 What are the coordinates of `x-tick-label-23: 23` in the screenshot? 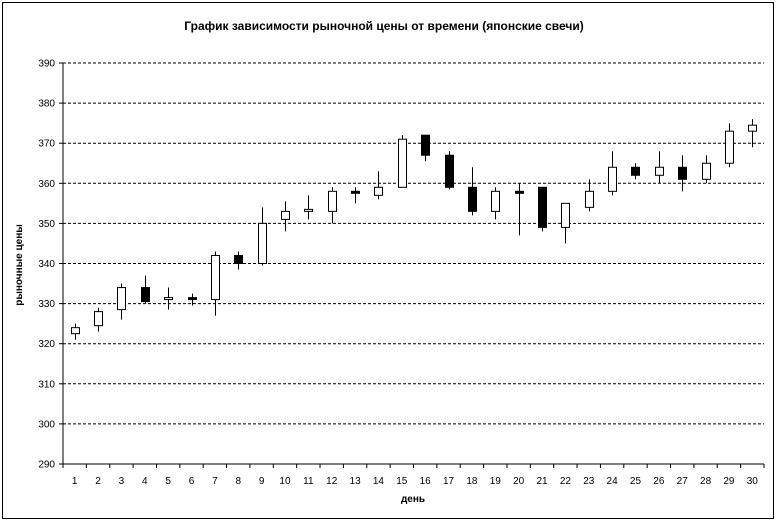 It's located at (589, 481).